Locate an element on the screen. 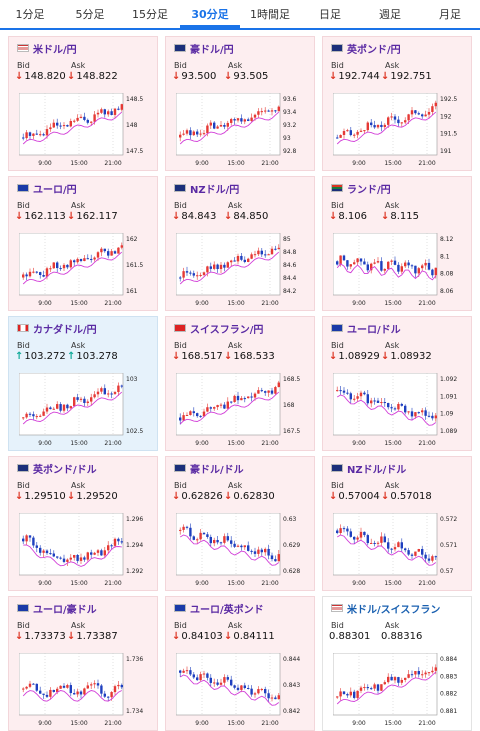  tab-4: 1時間足 is located at coordinates (270, 14).